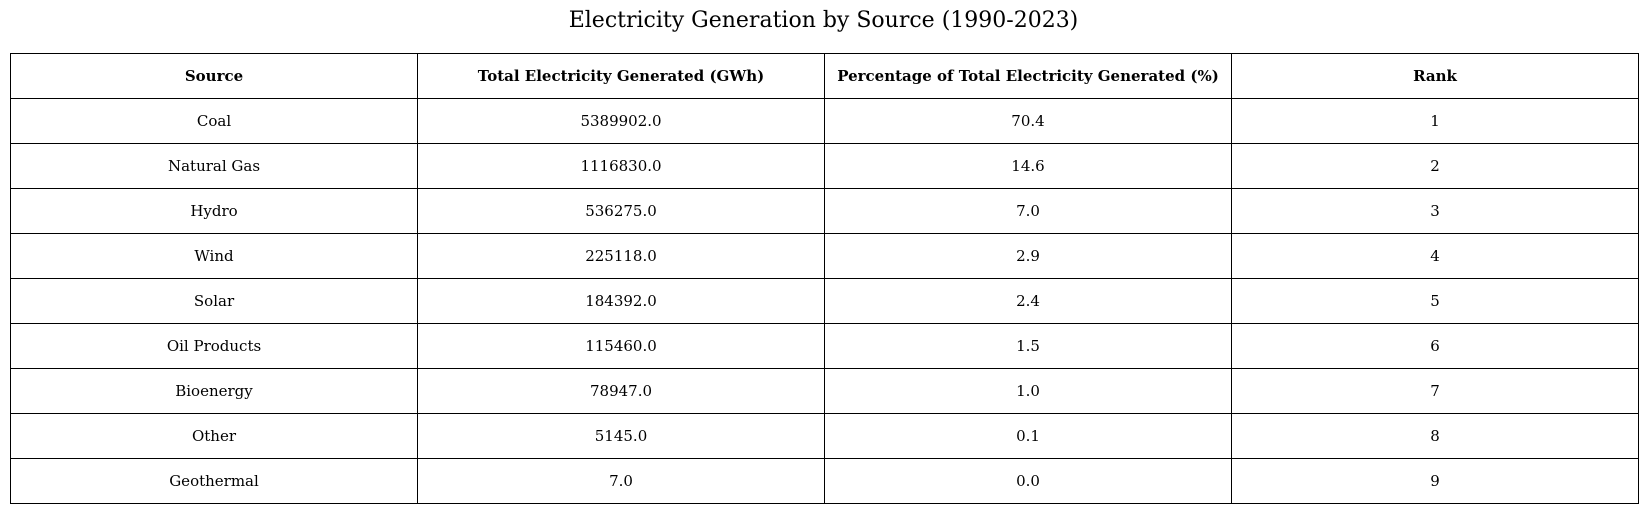  I want to click on cell-rank: 5, so click(1435, 301).